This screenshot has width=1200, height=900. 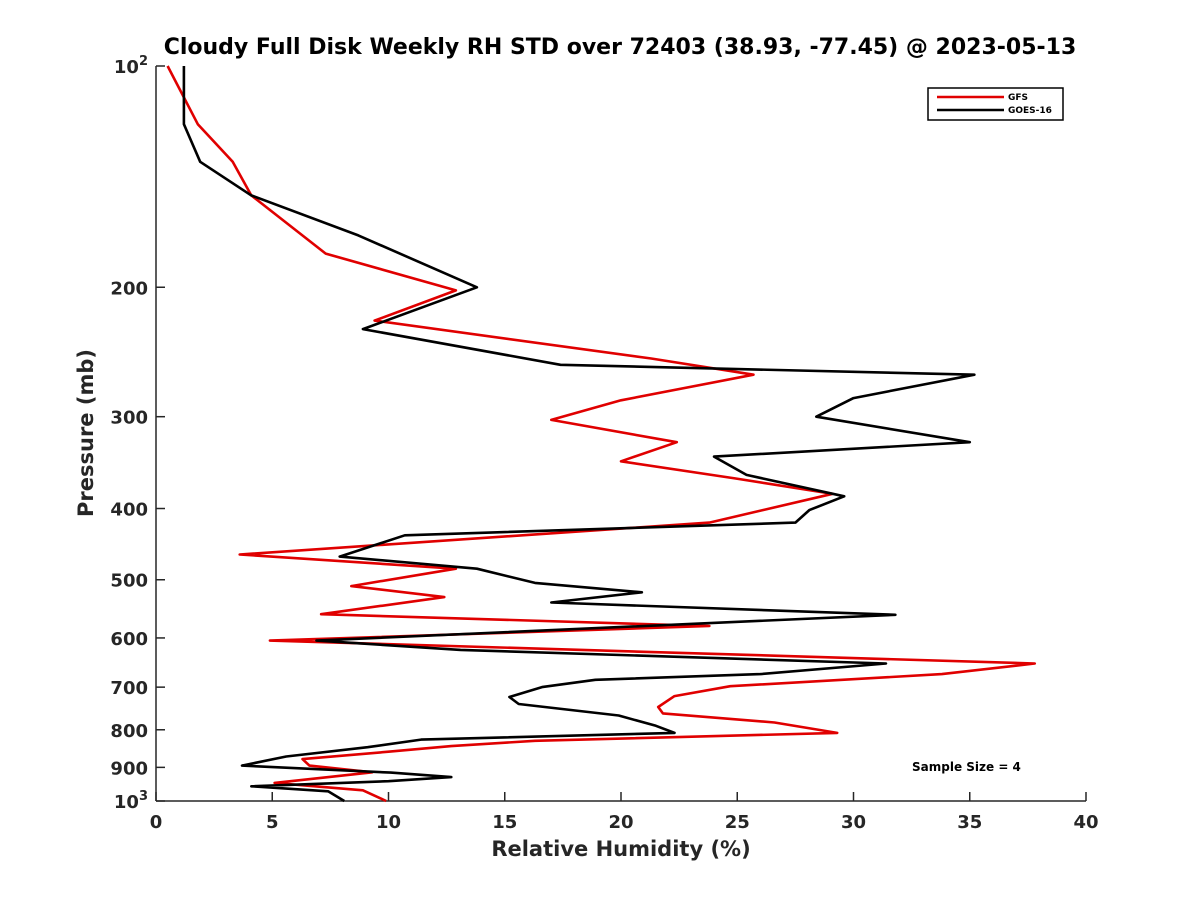 I want to click on x-ticks: 0 5 10 15 20 25 30 35 40, so click(x=624, y=812).